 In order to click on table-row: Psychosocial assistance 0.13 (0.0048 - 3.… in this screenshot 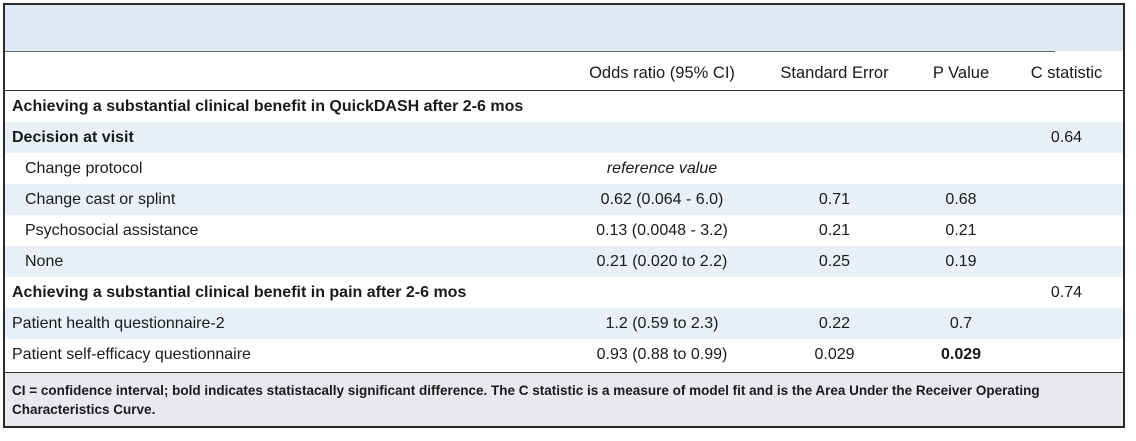, I will do `click(564, 230)`.